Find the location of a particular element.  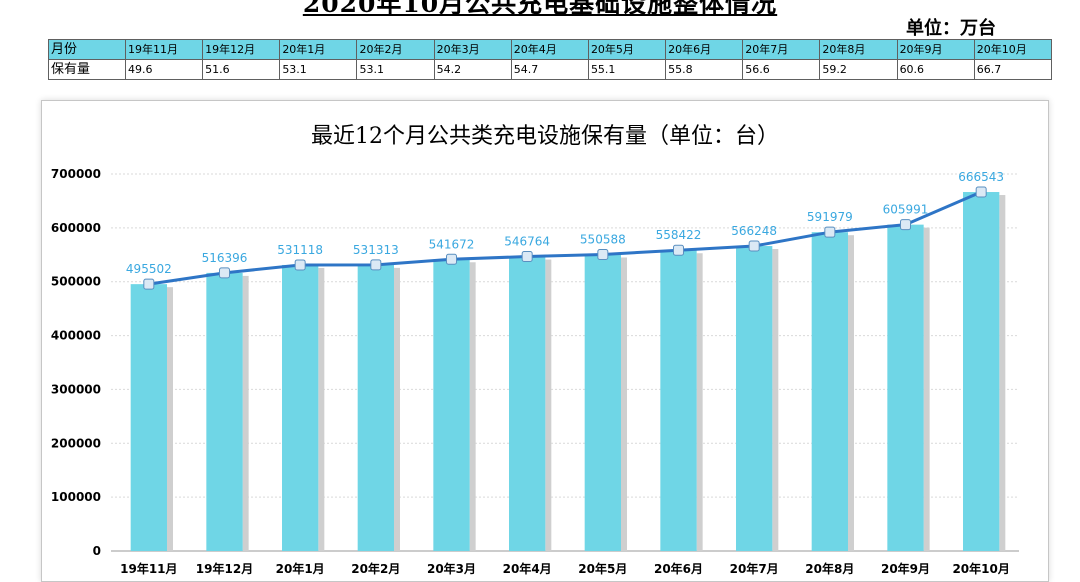

data-label: 541672 is located at coordinates (452, 244).